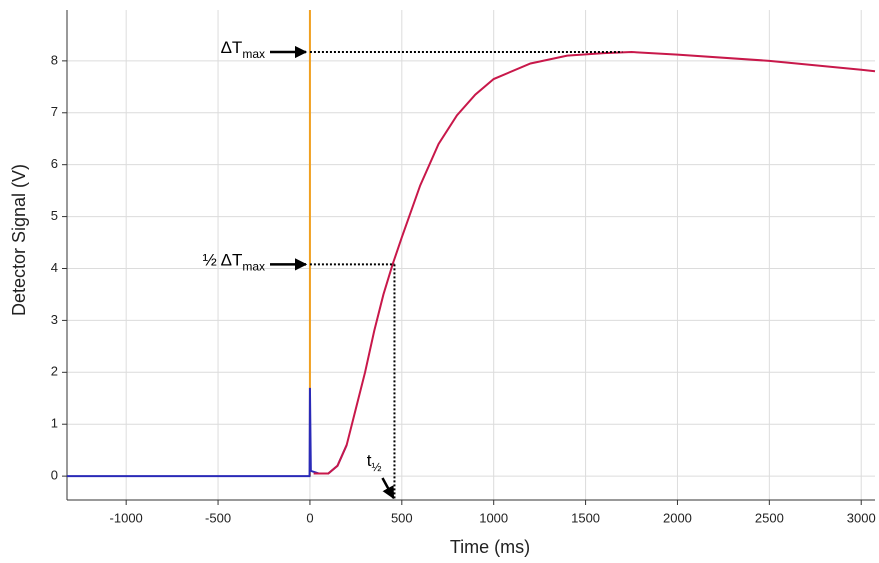 The height and width of the screenshot is (563, 879). I want to click on x-tick-label: 500, so click(402, 517).